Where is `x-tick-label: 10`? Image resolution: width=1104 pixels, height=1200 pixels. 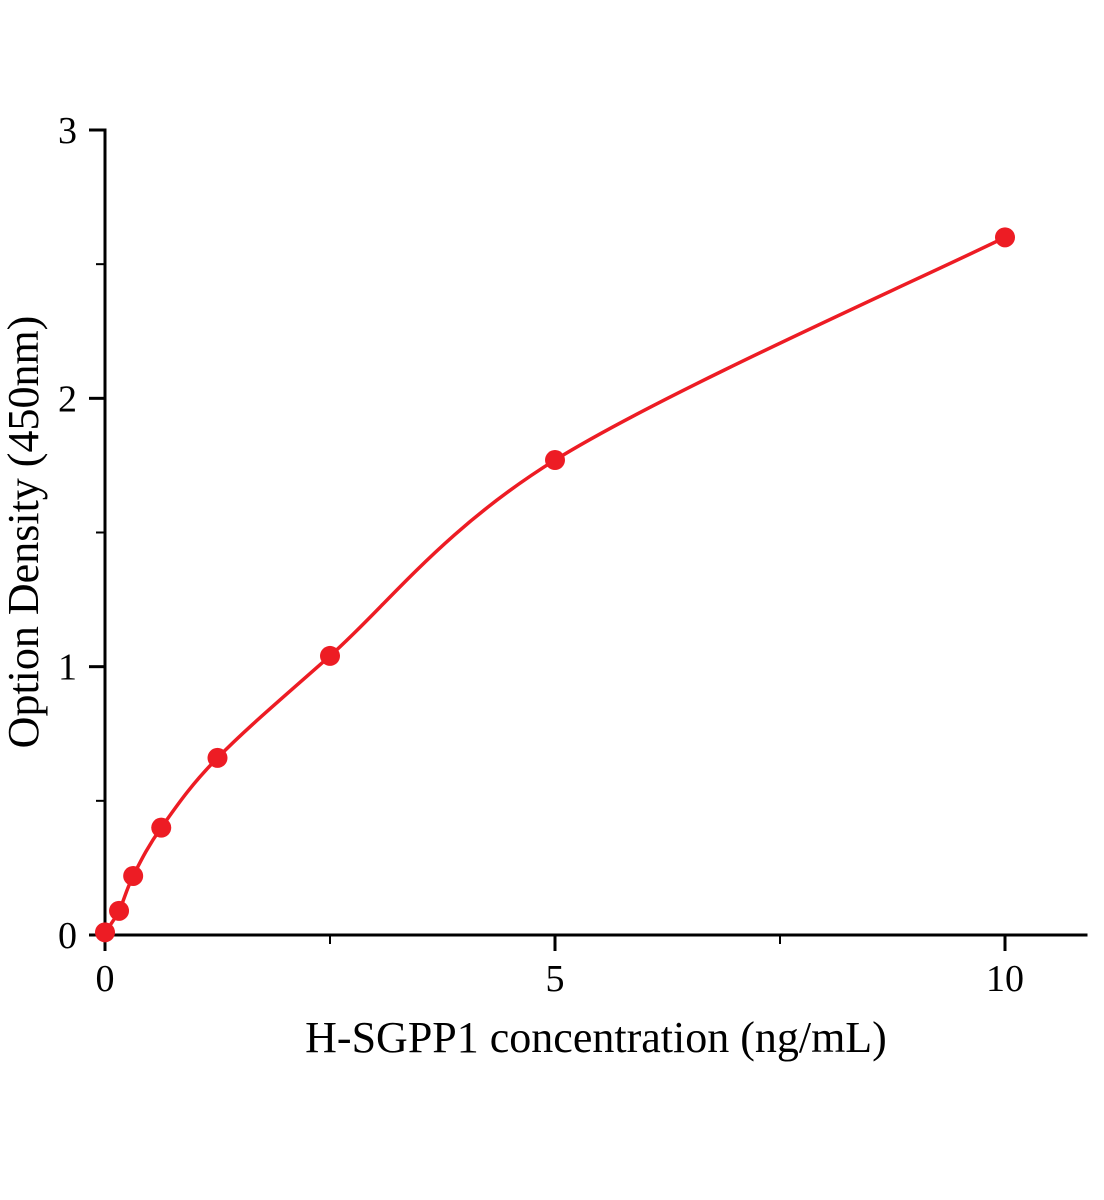
x-tick-label: 10 is located at coordinates (1005, 979).